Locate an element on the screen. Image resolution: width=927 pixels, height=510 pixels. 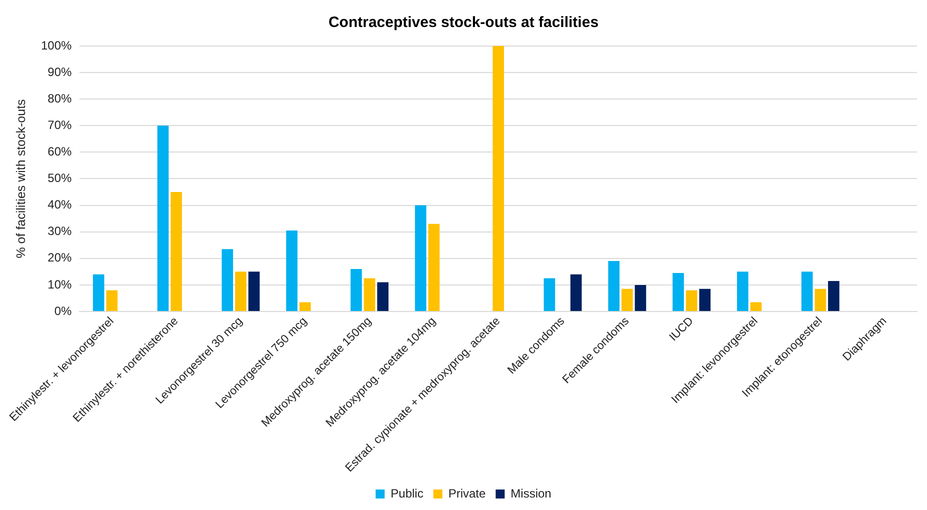
y-tick-label: 70% is located at coordinates (60, 125).